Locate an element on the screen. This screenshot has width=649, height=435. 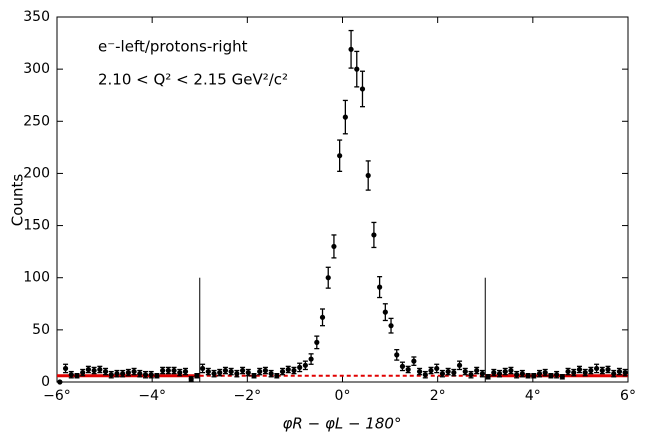
y-axis-label: Counts is located at coordinates (18, 200).